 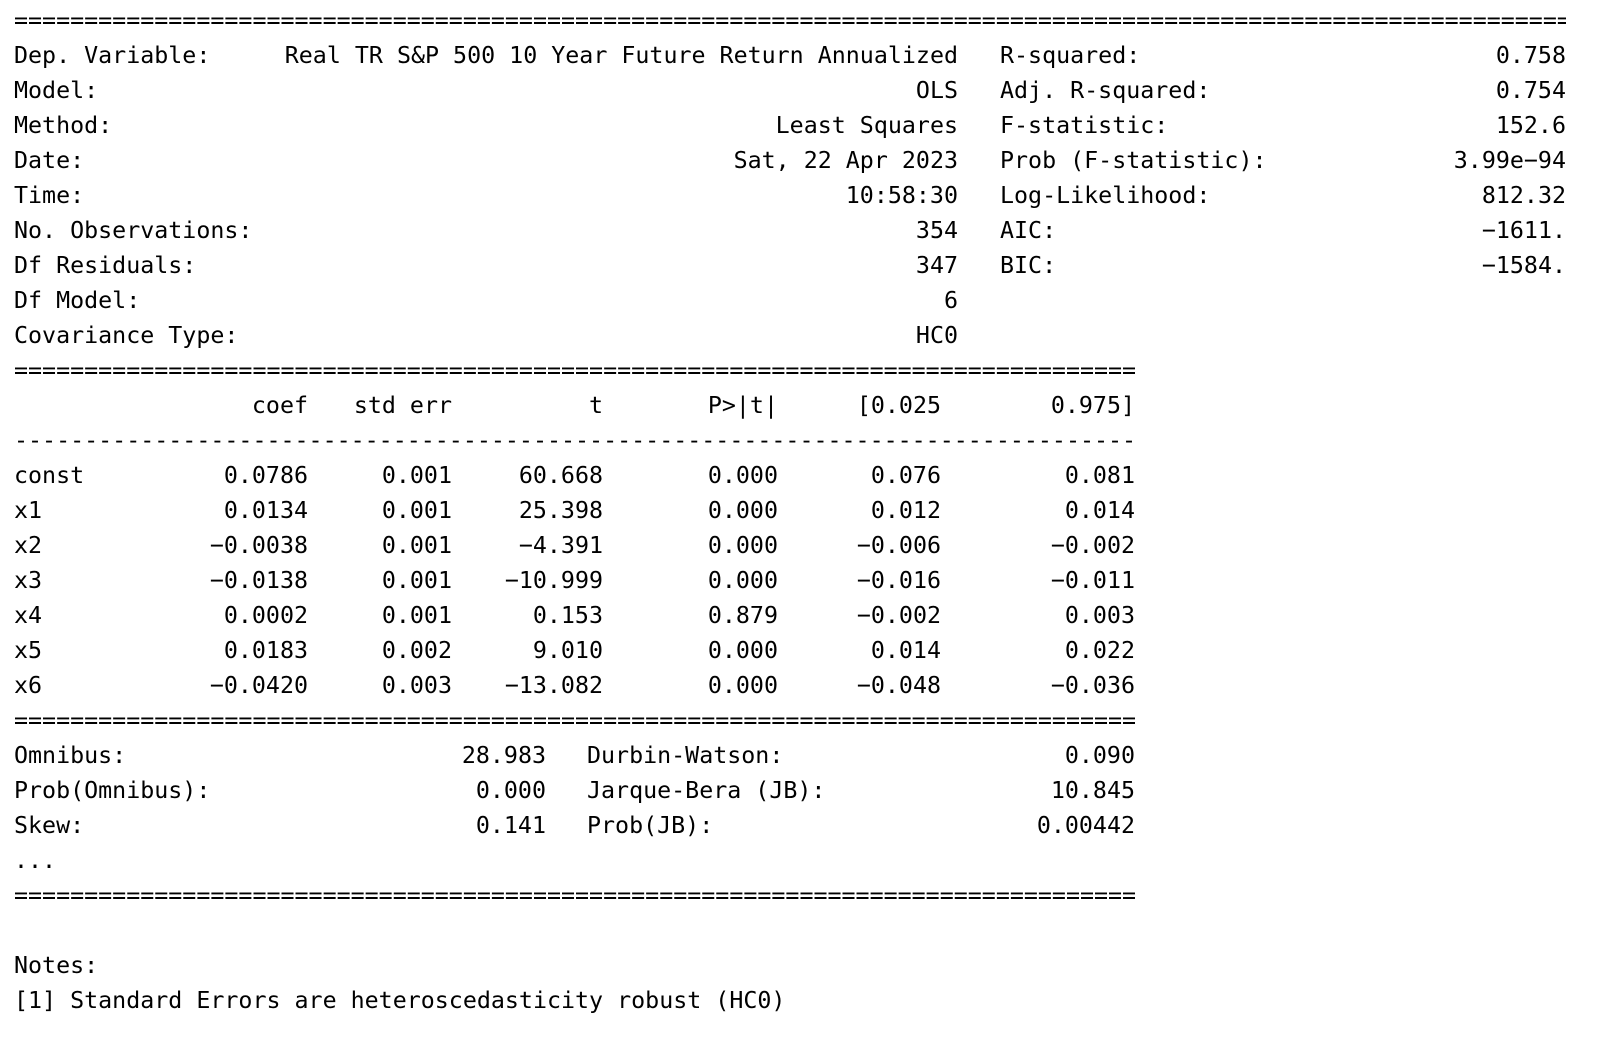 I want to click on stat-label: Date:, so click(x=49, y=160).